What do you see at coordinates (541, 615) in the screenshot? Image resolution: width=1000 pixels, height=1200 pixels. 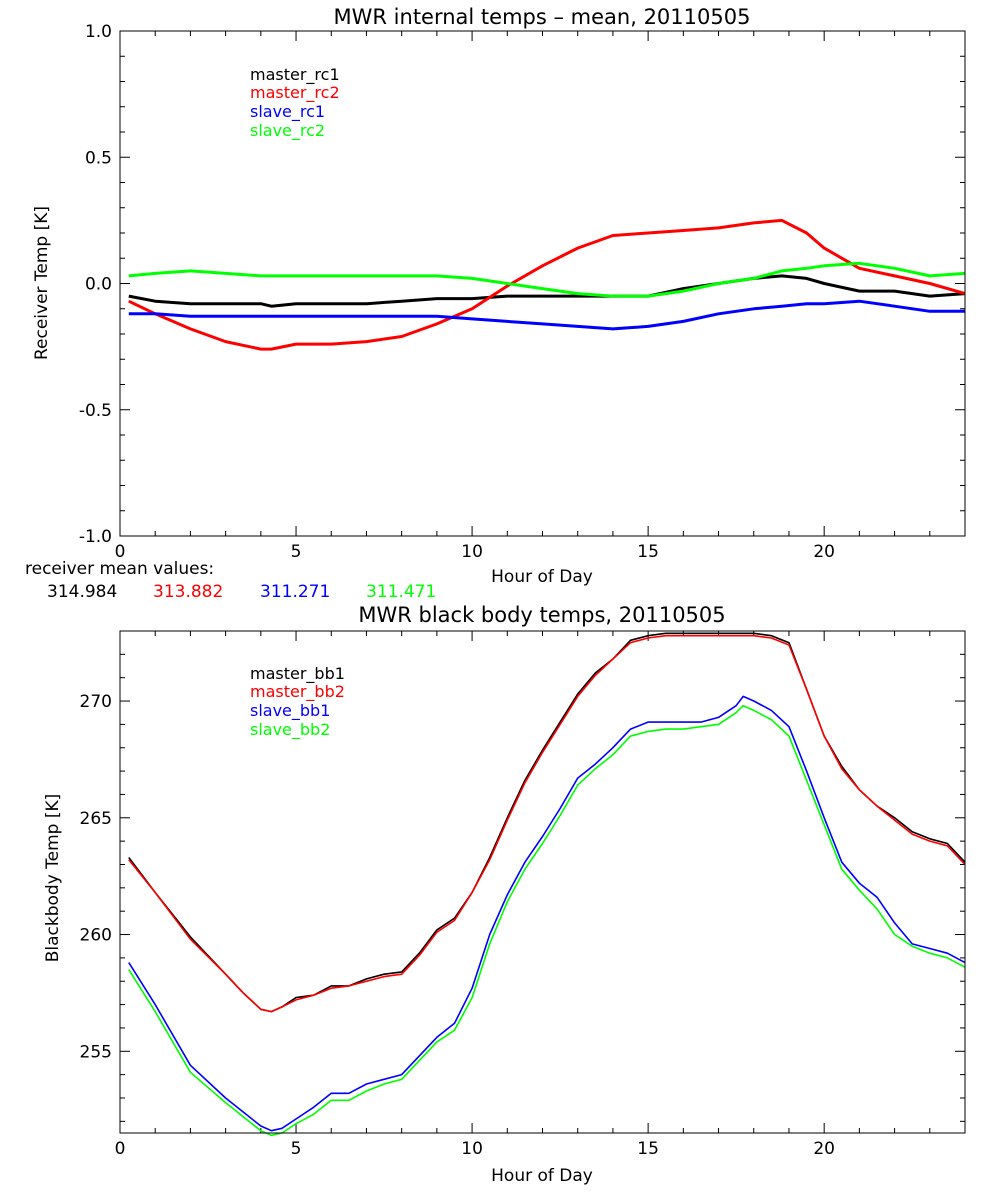 I see `chart-title: MWR black body temps, 20110505` at bounding box center [541, 615].